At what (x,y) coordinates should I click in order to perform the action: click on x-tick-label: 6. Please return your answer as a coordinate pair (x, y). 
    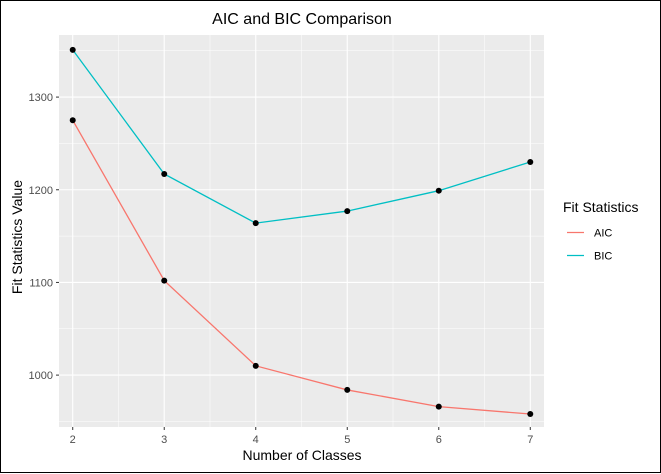
    Looking at the image, I should click on (439, 440).